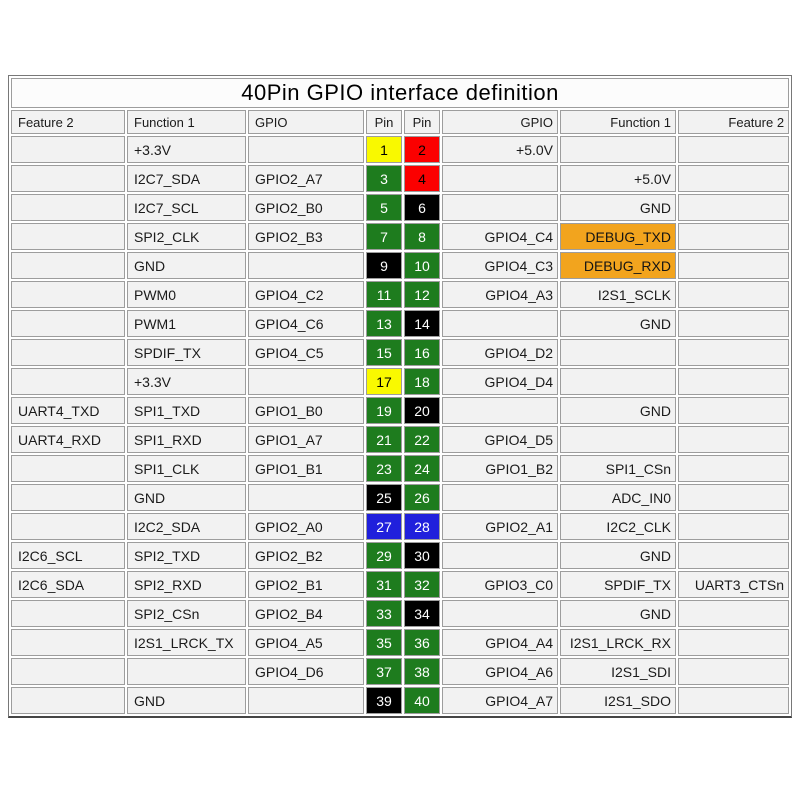 The image size is (800, 800). Describe the element at coordinates (422, 700) in the screenshot. I see `pin-right-cell: 40` at that location.